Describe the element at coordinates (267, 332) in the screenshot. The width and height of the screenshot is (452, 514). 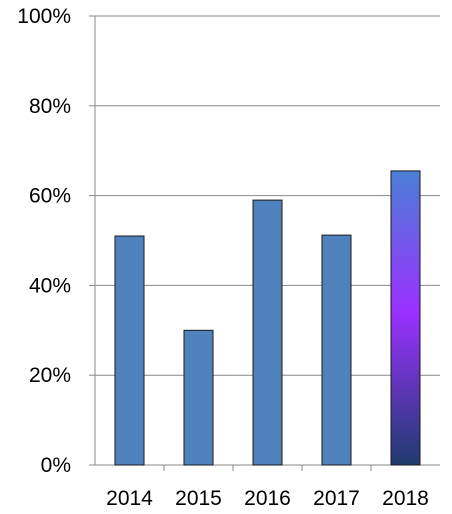
I see `bar-2016` at that location.